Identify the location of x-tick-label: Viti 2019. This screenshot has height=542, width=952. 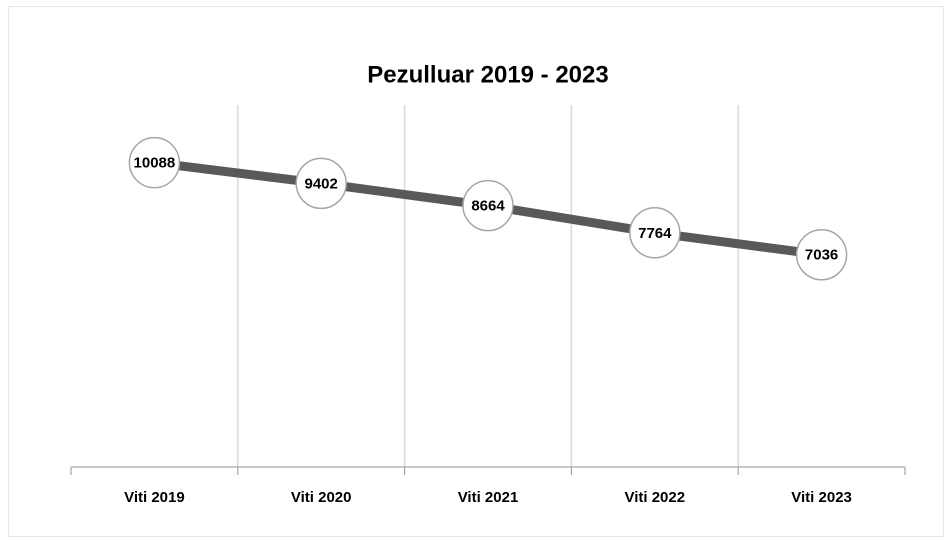
(154, 497).